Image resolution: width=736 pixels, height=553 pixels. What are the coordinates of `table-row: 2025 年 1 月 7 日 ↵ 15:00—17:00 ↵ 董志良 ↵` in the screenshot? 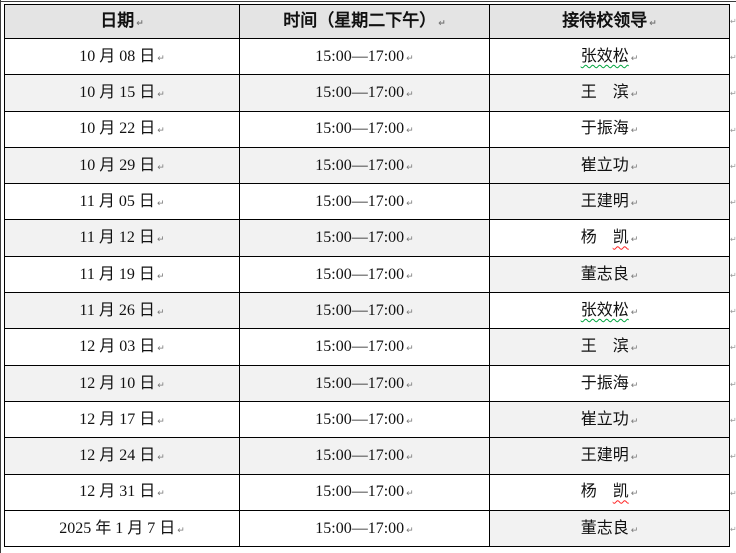 It's located at (367, 528).